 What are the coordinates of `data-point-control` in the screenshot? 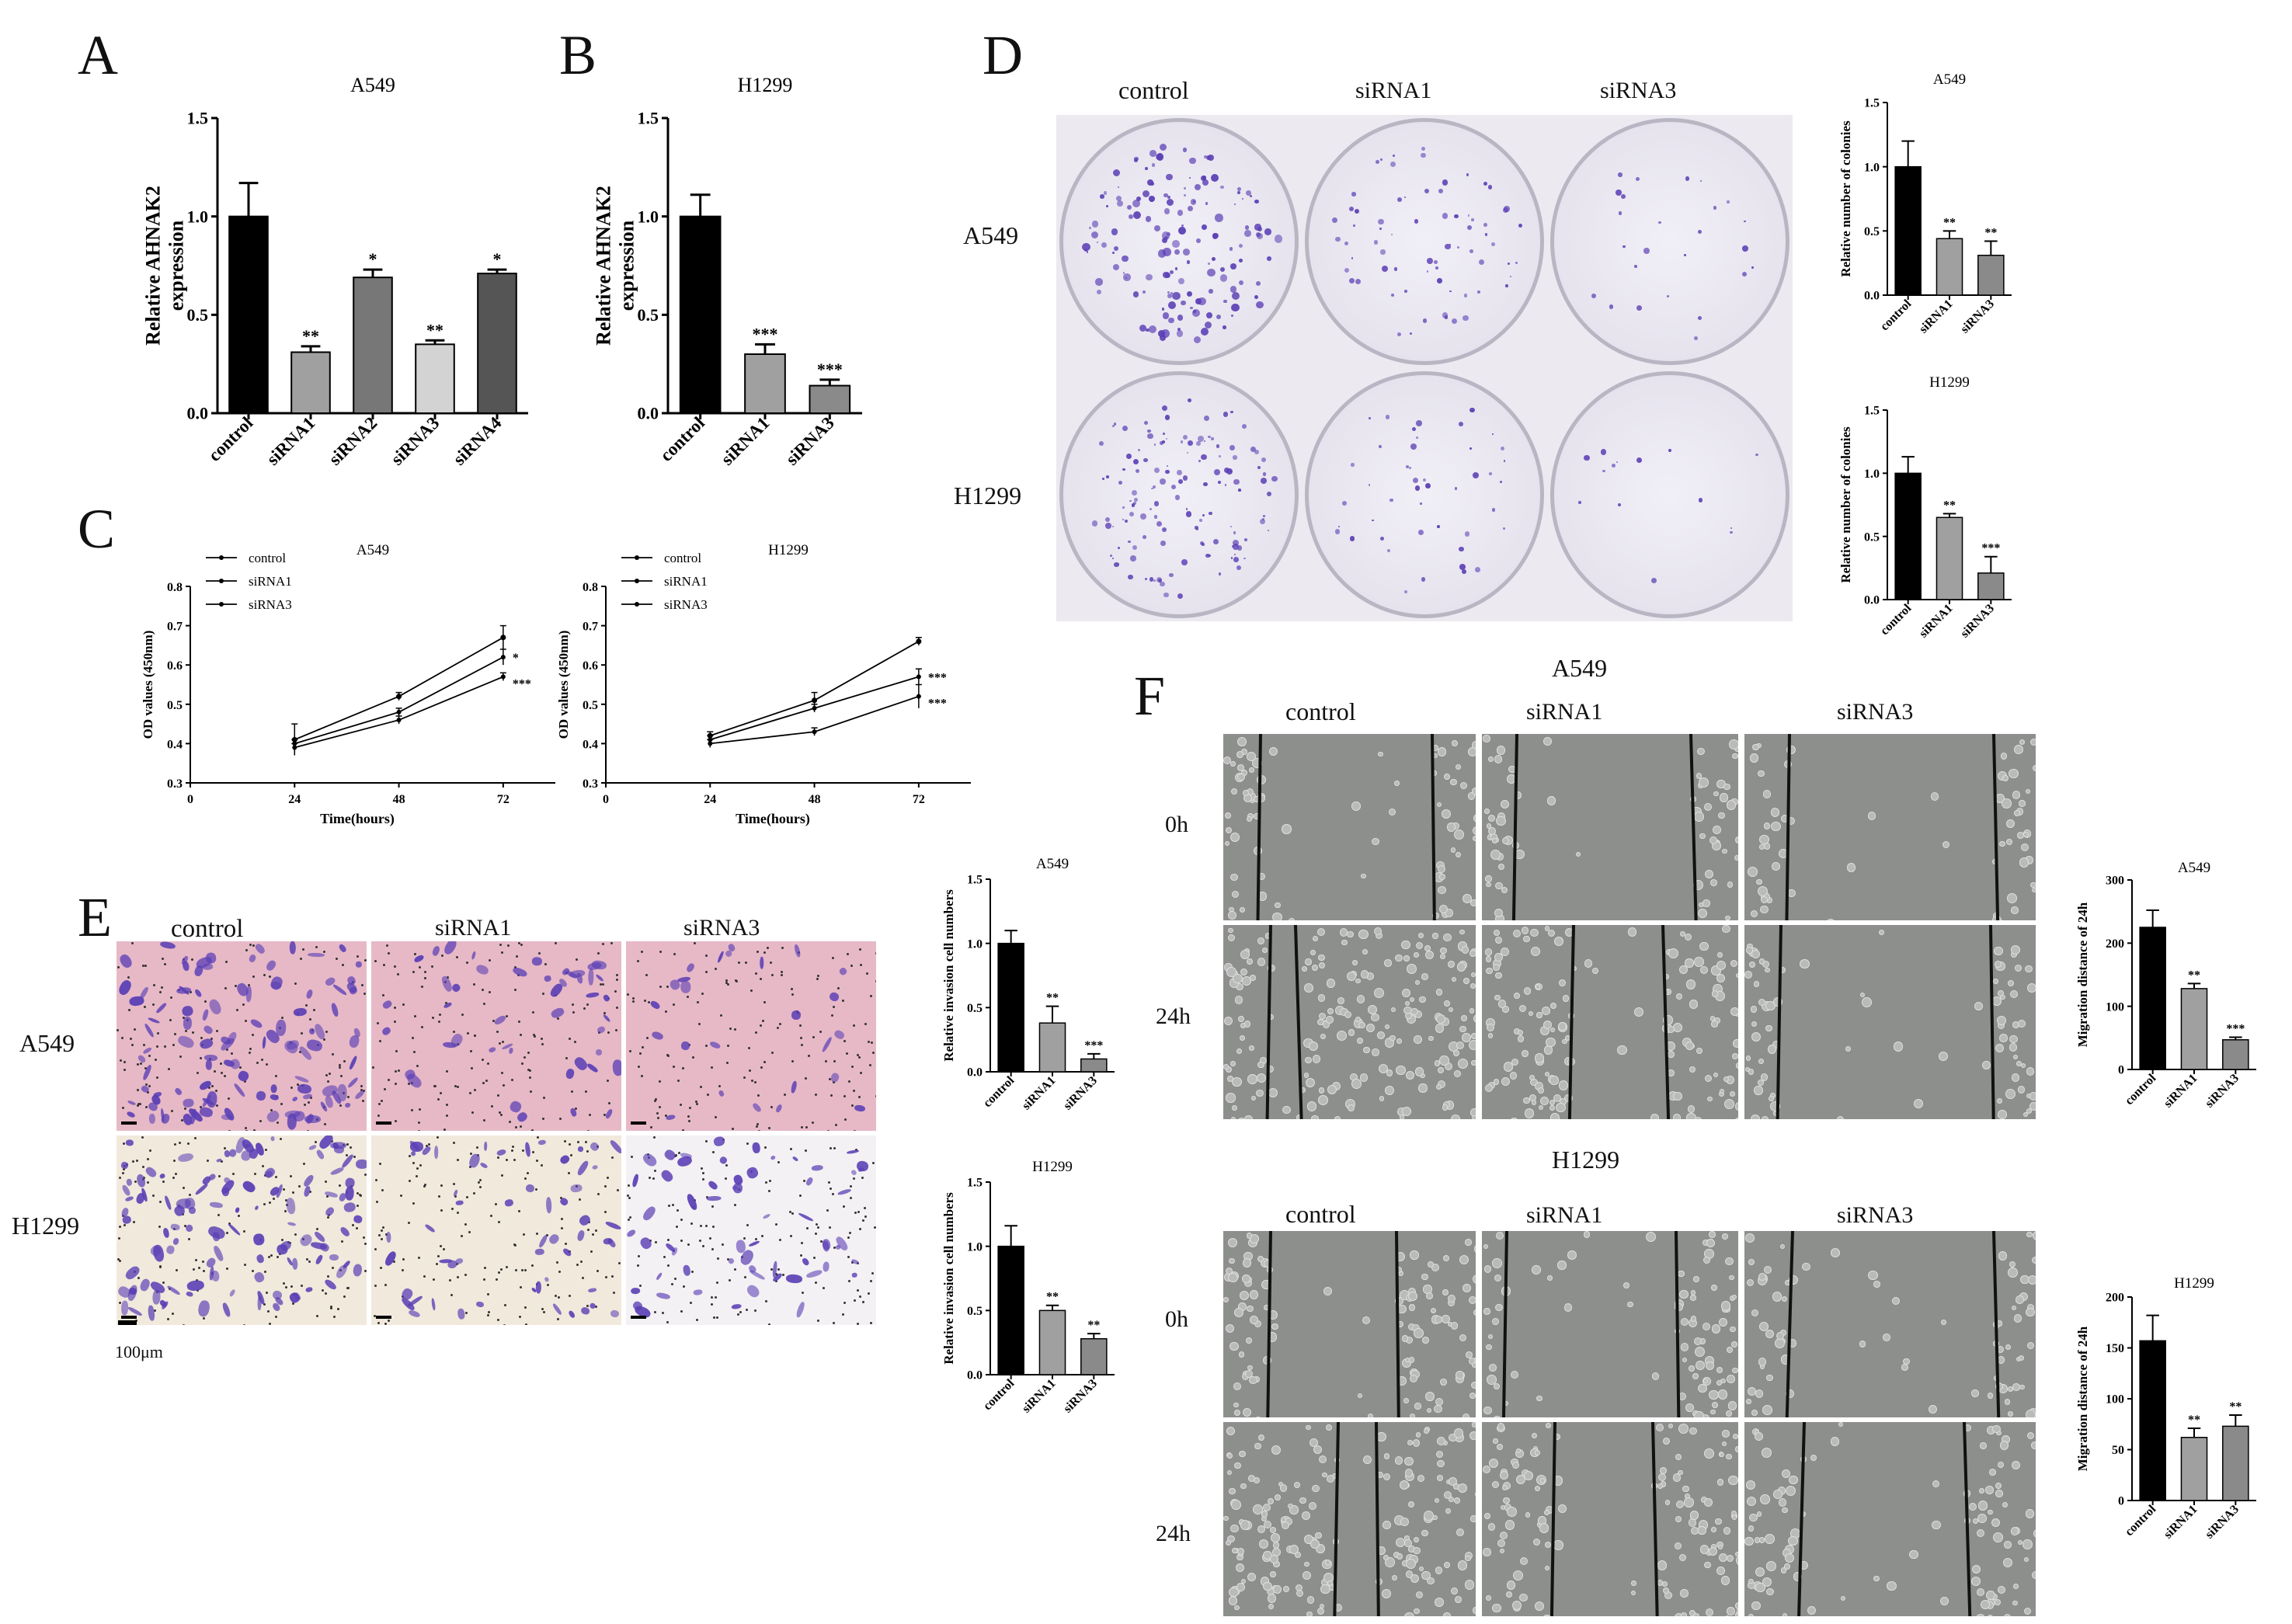 It's located at (503, 638).